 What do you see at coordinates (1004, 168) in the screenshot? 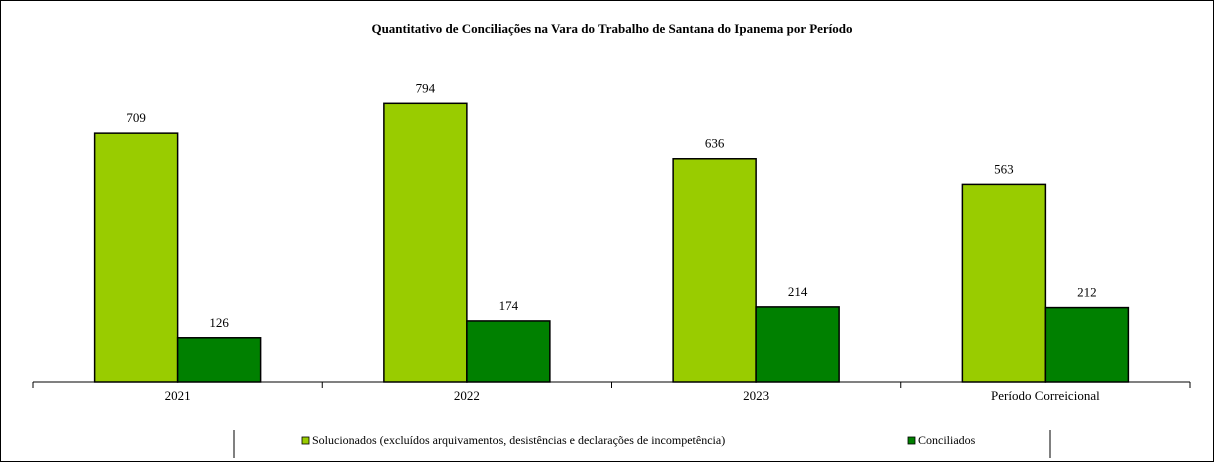
I see `data-label: 563` at bounding box center [1004, 168].